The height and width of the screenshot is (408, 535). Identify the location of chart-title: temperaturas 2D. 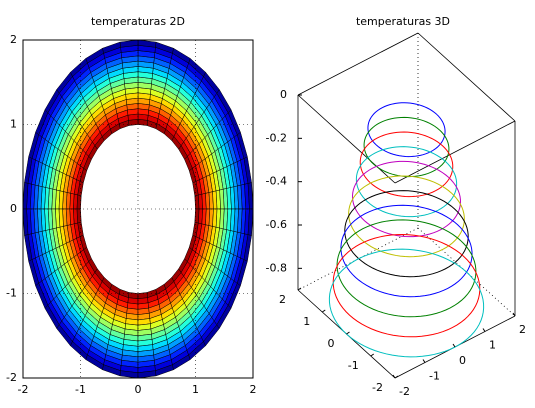
(138, 21).